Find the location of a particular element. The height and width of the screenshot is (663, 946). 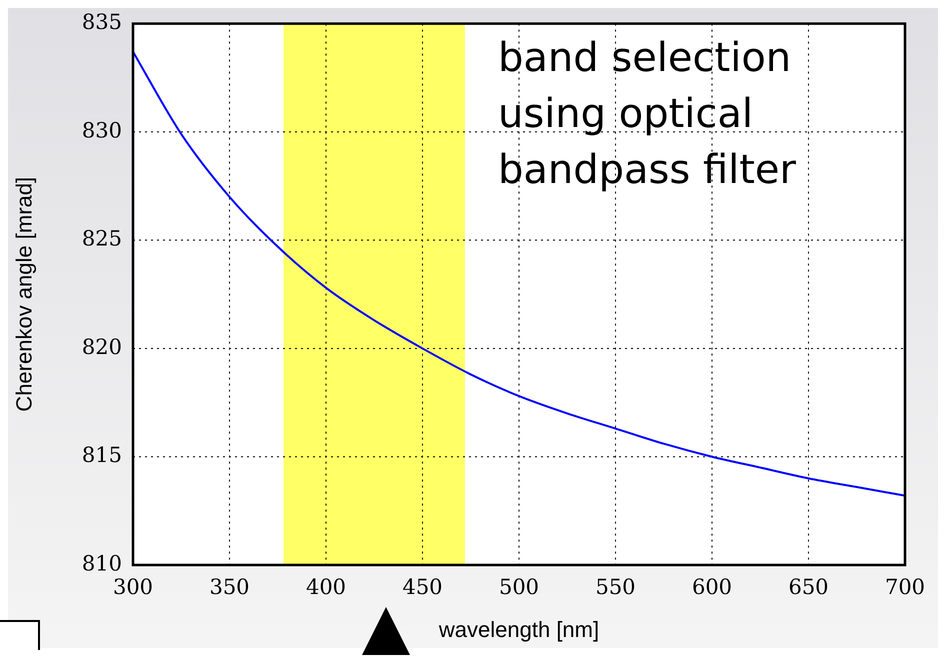

y-tick-label: 825 is located at coordinates (102, 238).